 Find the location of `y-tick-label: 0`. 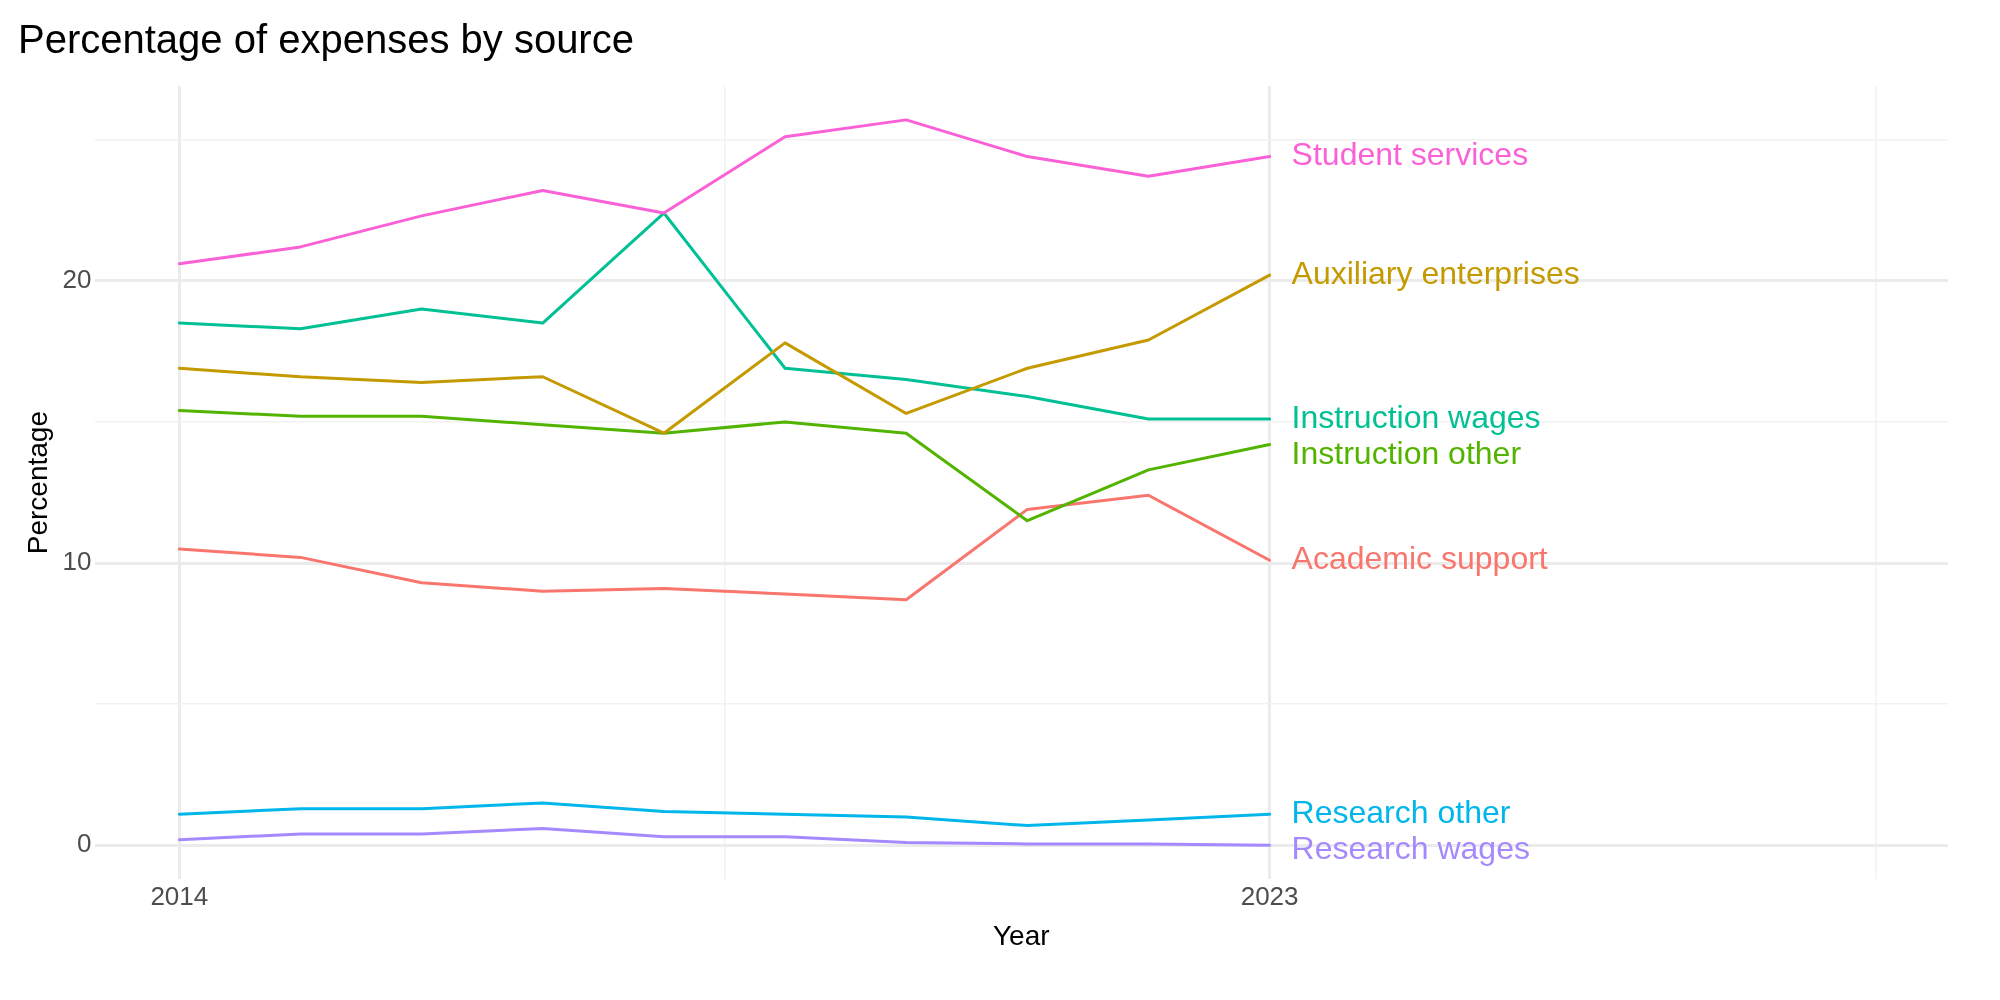

y-tick-label: 0 is located at coordinates (84, 843).